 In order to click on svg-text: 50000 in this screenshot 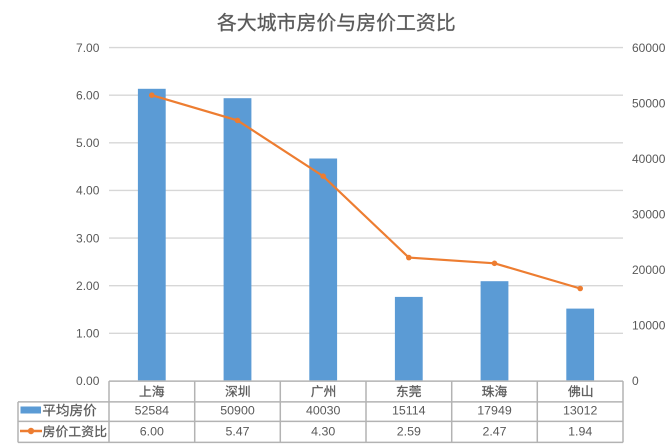, I will do `click(649, 103)`.